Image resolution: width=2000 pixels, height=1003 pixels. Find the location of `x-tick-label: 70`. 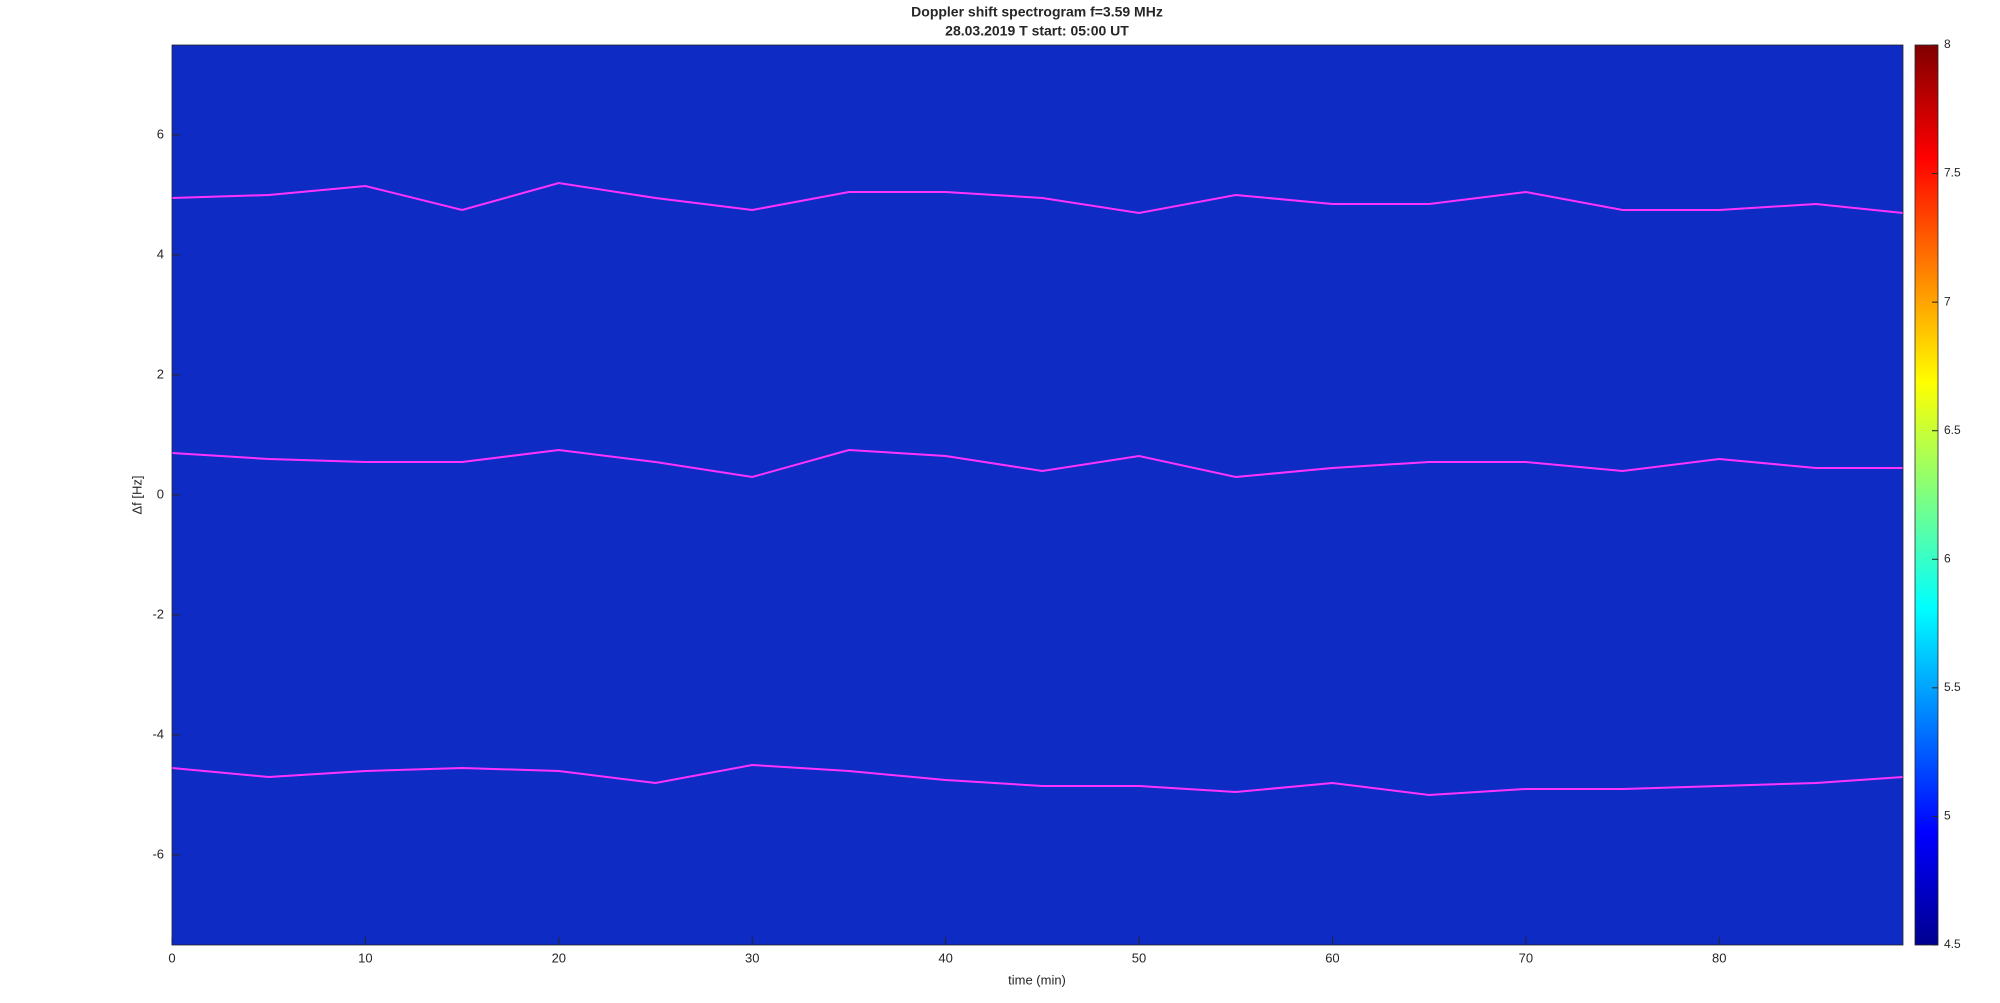

x-tick-label: 70 is located at coordinates (1526, 957).